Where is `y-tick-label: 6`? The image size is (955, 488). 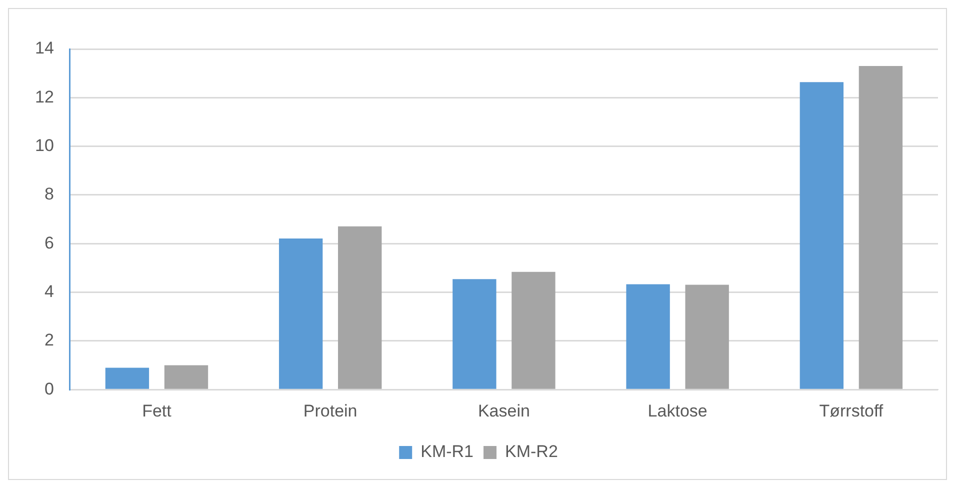
y-tick-label: 6 is located at coordinates (49, 242).